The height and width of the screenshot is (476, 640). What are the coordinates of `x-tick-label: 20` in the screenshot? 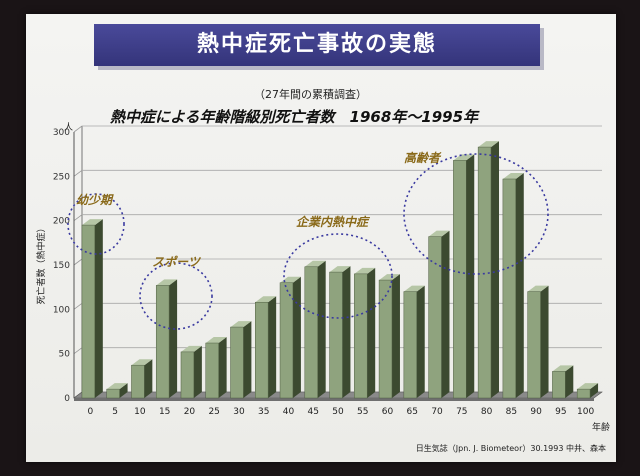 It's located at (190, 412).